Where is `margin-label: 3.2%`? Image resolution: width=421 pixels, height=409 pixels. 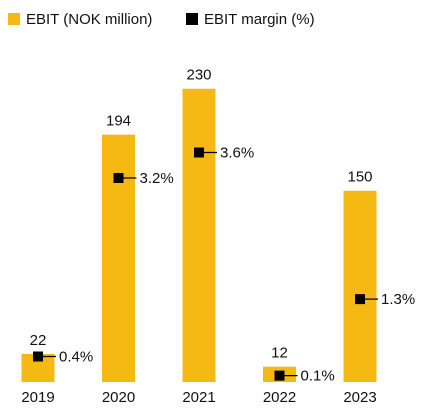
margin-label: 3.2% is located at coordinates (157, 178).